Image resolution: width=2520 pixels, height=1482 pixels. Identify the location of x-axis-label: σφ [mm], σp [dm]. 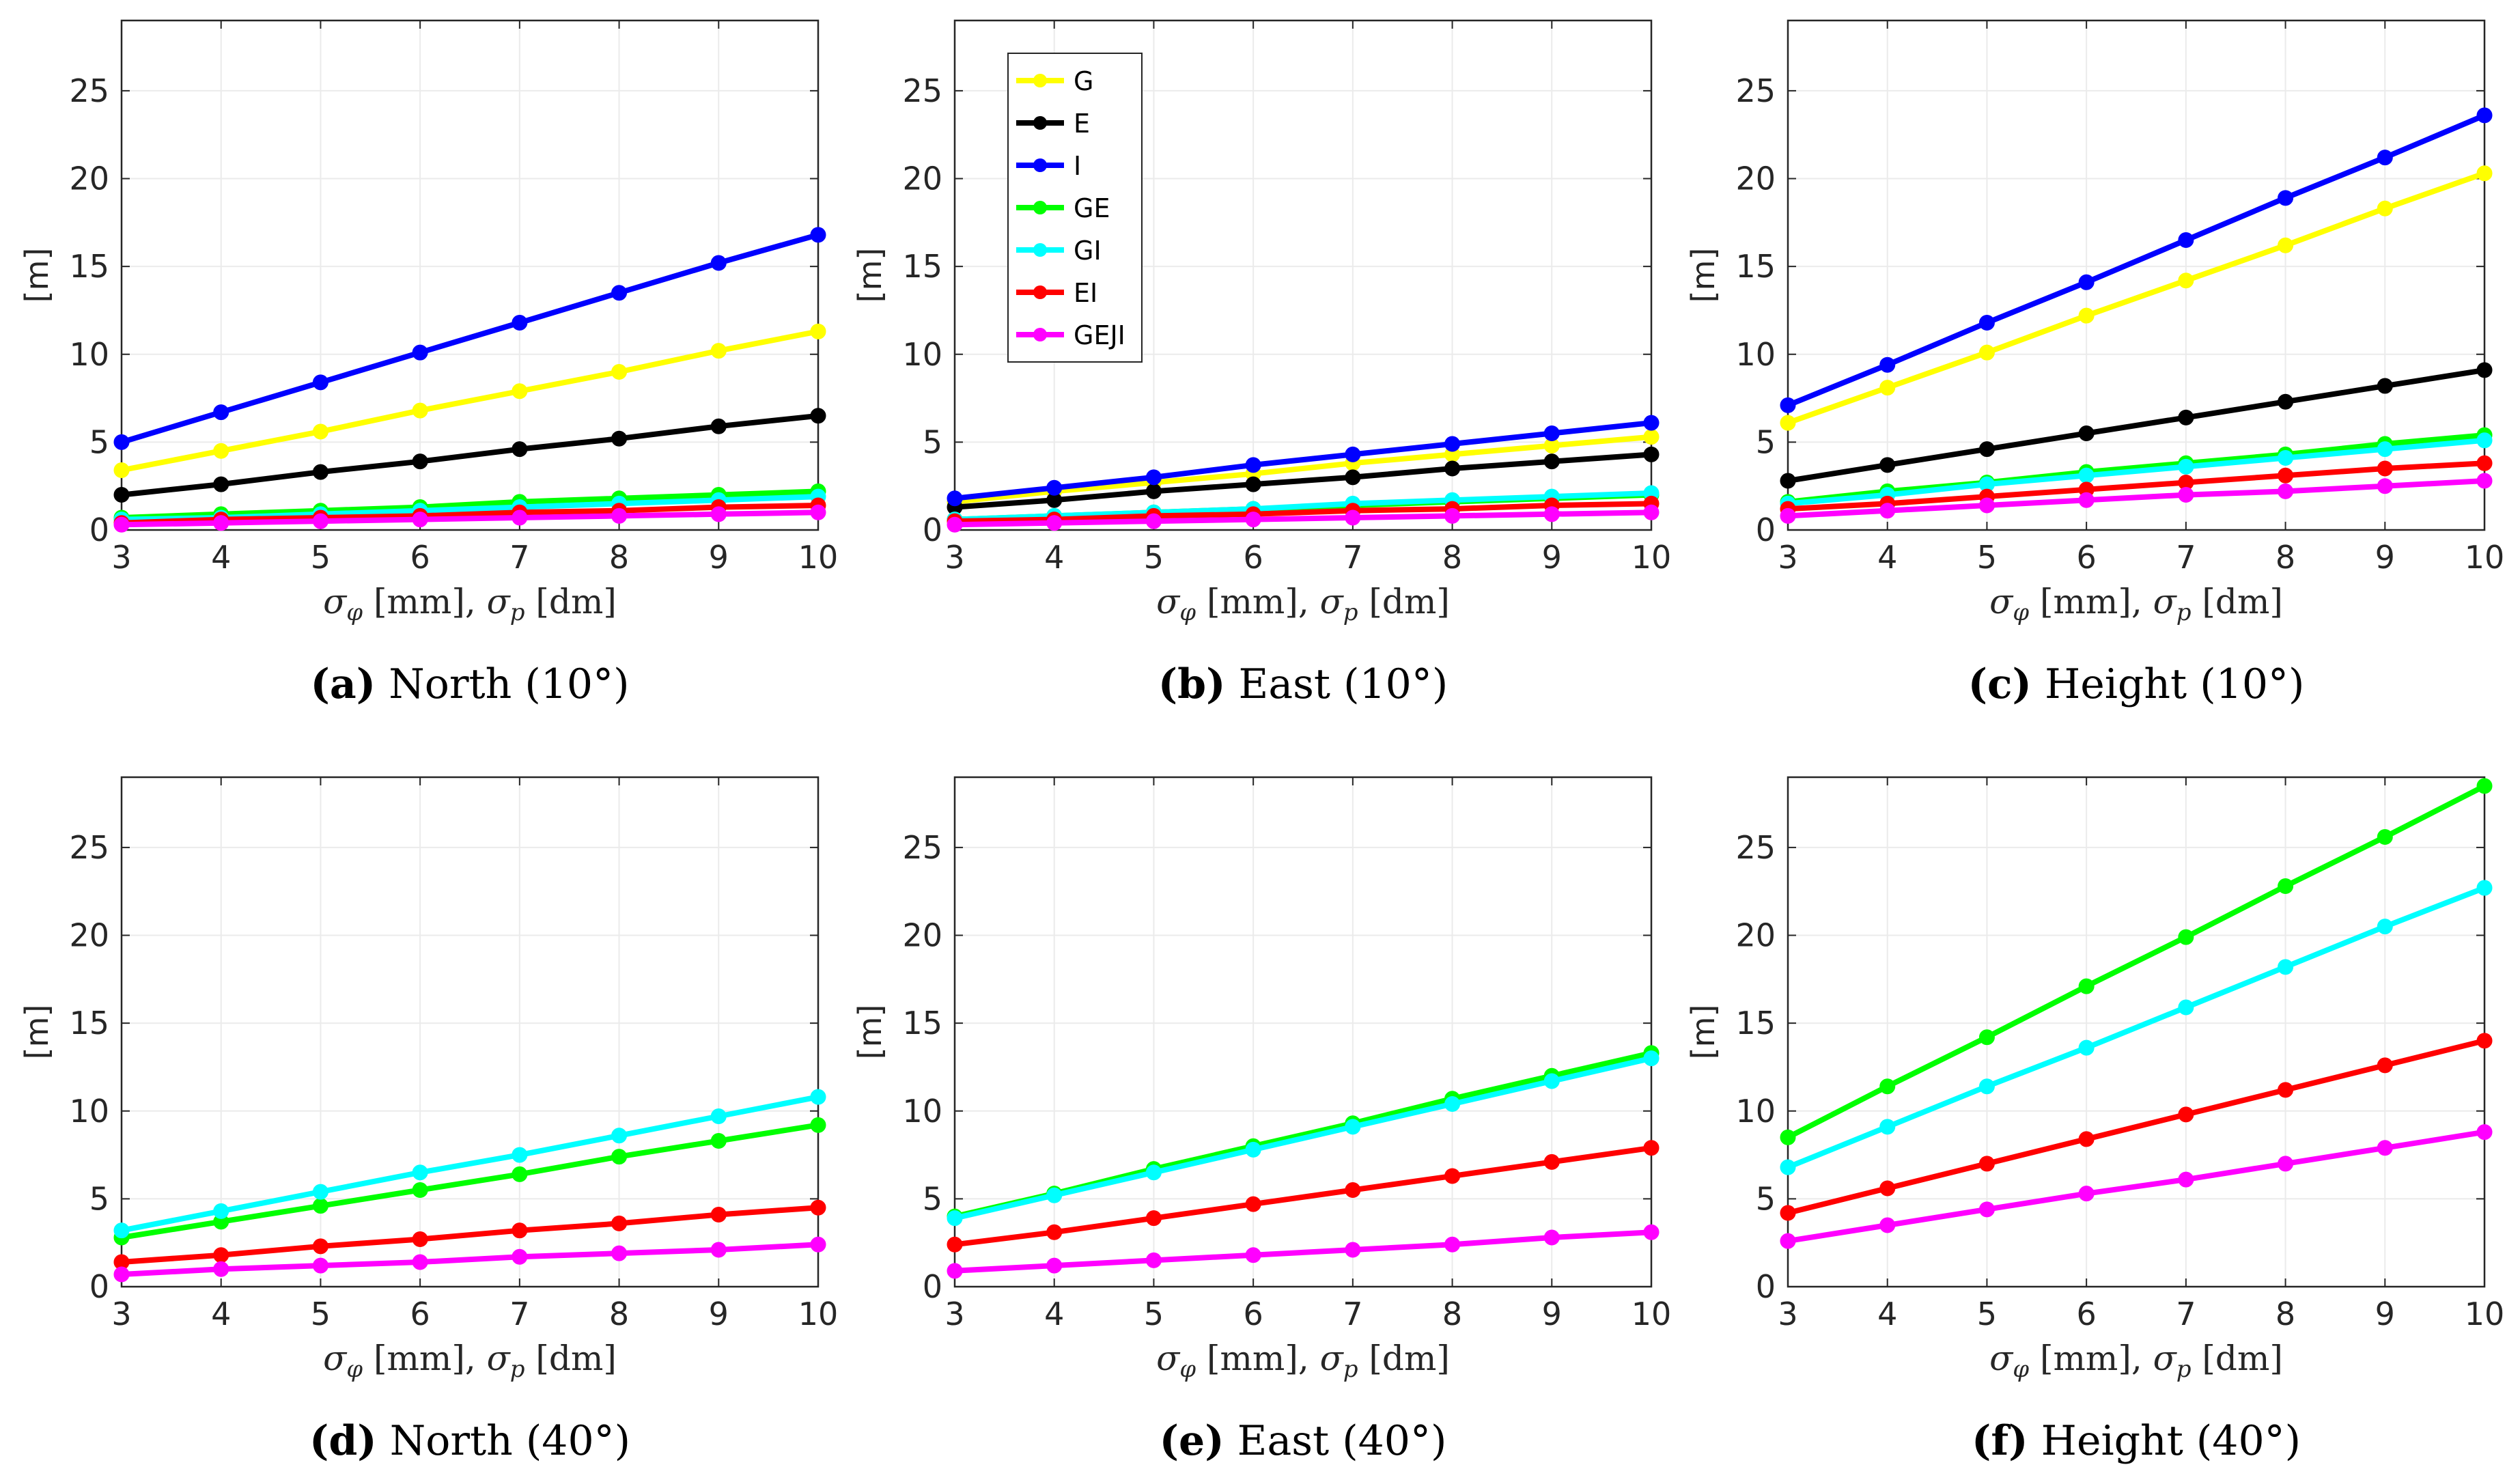
(470, 1361).